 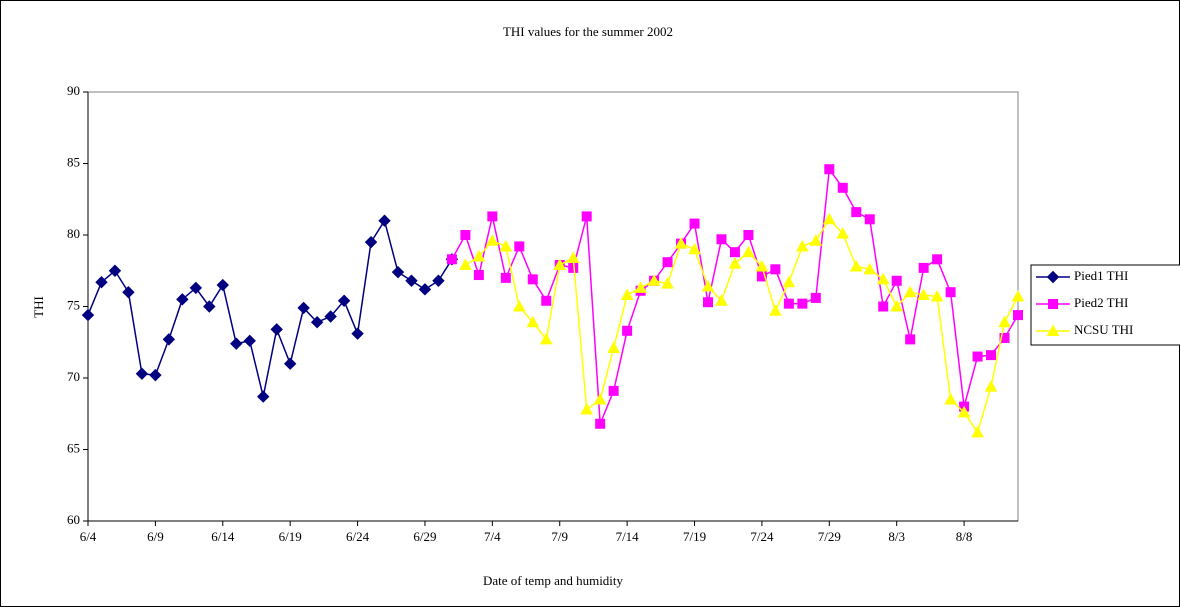 I want to click on x-tick-label: 7/19, so click(x=694, y=536).